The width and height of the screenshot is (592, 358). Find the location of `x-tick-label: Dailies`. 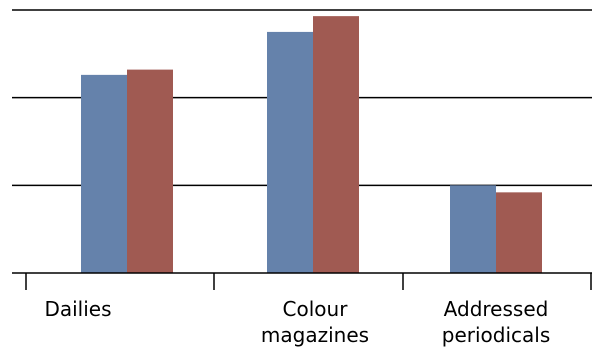

x-tick-label: Dailies is located at coordinates (77, 309).